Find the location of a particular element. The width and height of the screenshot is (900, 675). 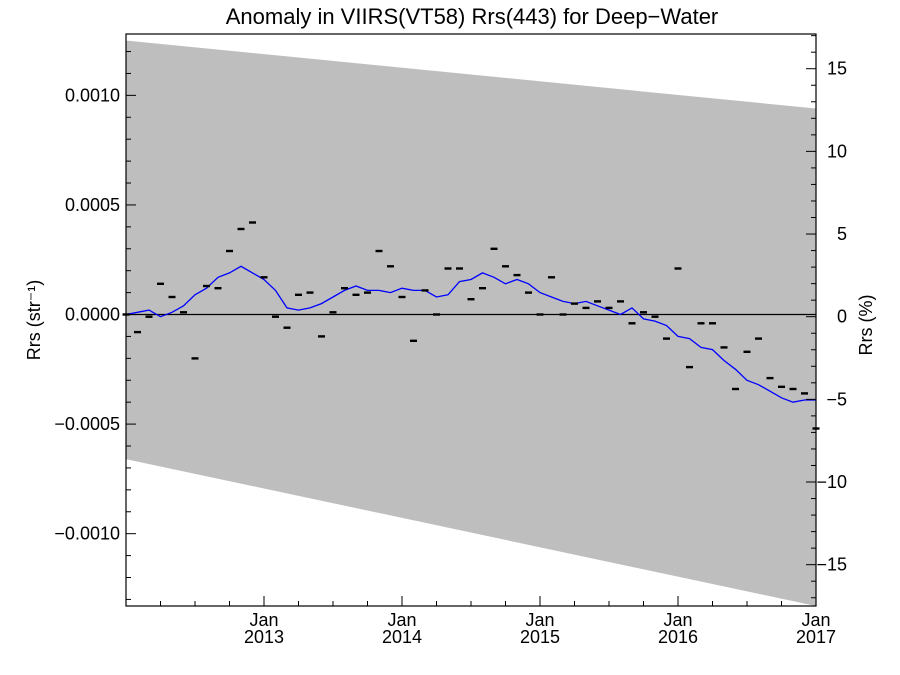

y2-tick-label: 5 is located at coordinates (842, 234).